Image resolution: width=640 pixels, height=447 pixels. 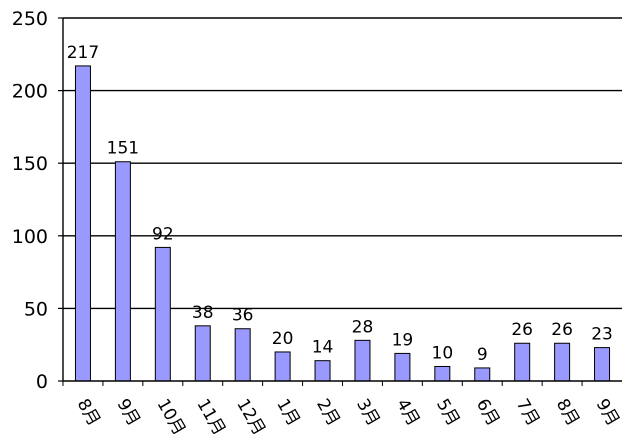 I want to click on data-label: 23, so click(x=602, y=335).